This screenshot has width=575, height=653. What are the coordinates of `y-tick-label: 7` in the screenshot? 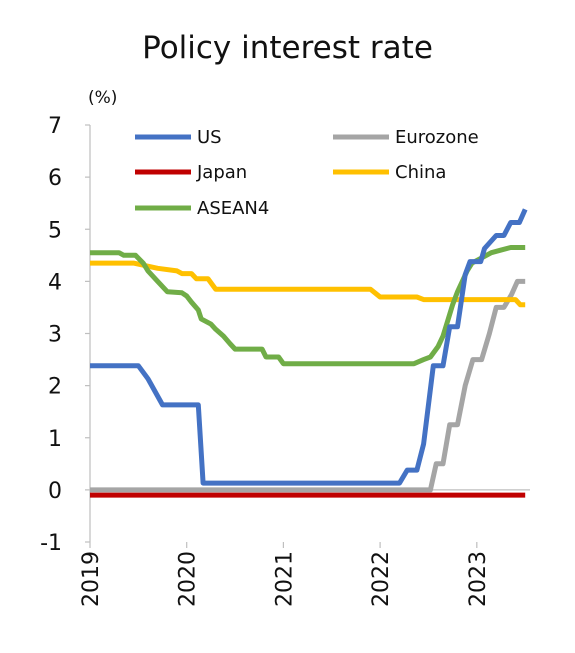 It's located at (55, 126).